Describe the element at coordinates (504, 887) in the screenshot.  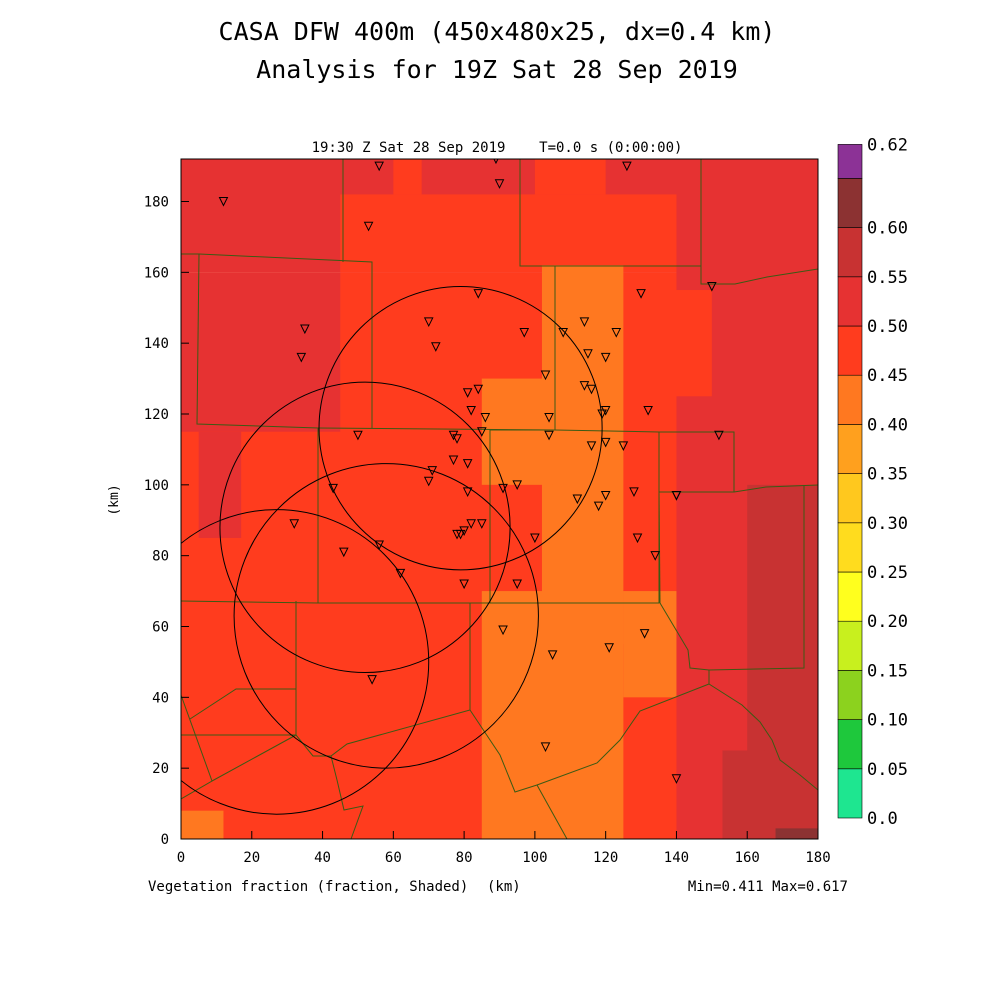
I see `x-axis-unit-label: (km)` at that location.